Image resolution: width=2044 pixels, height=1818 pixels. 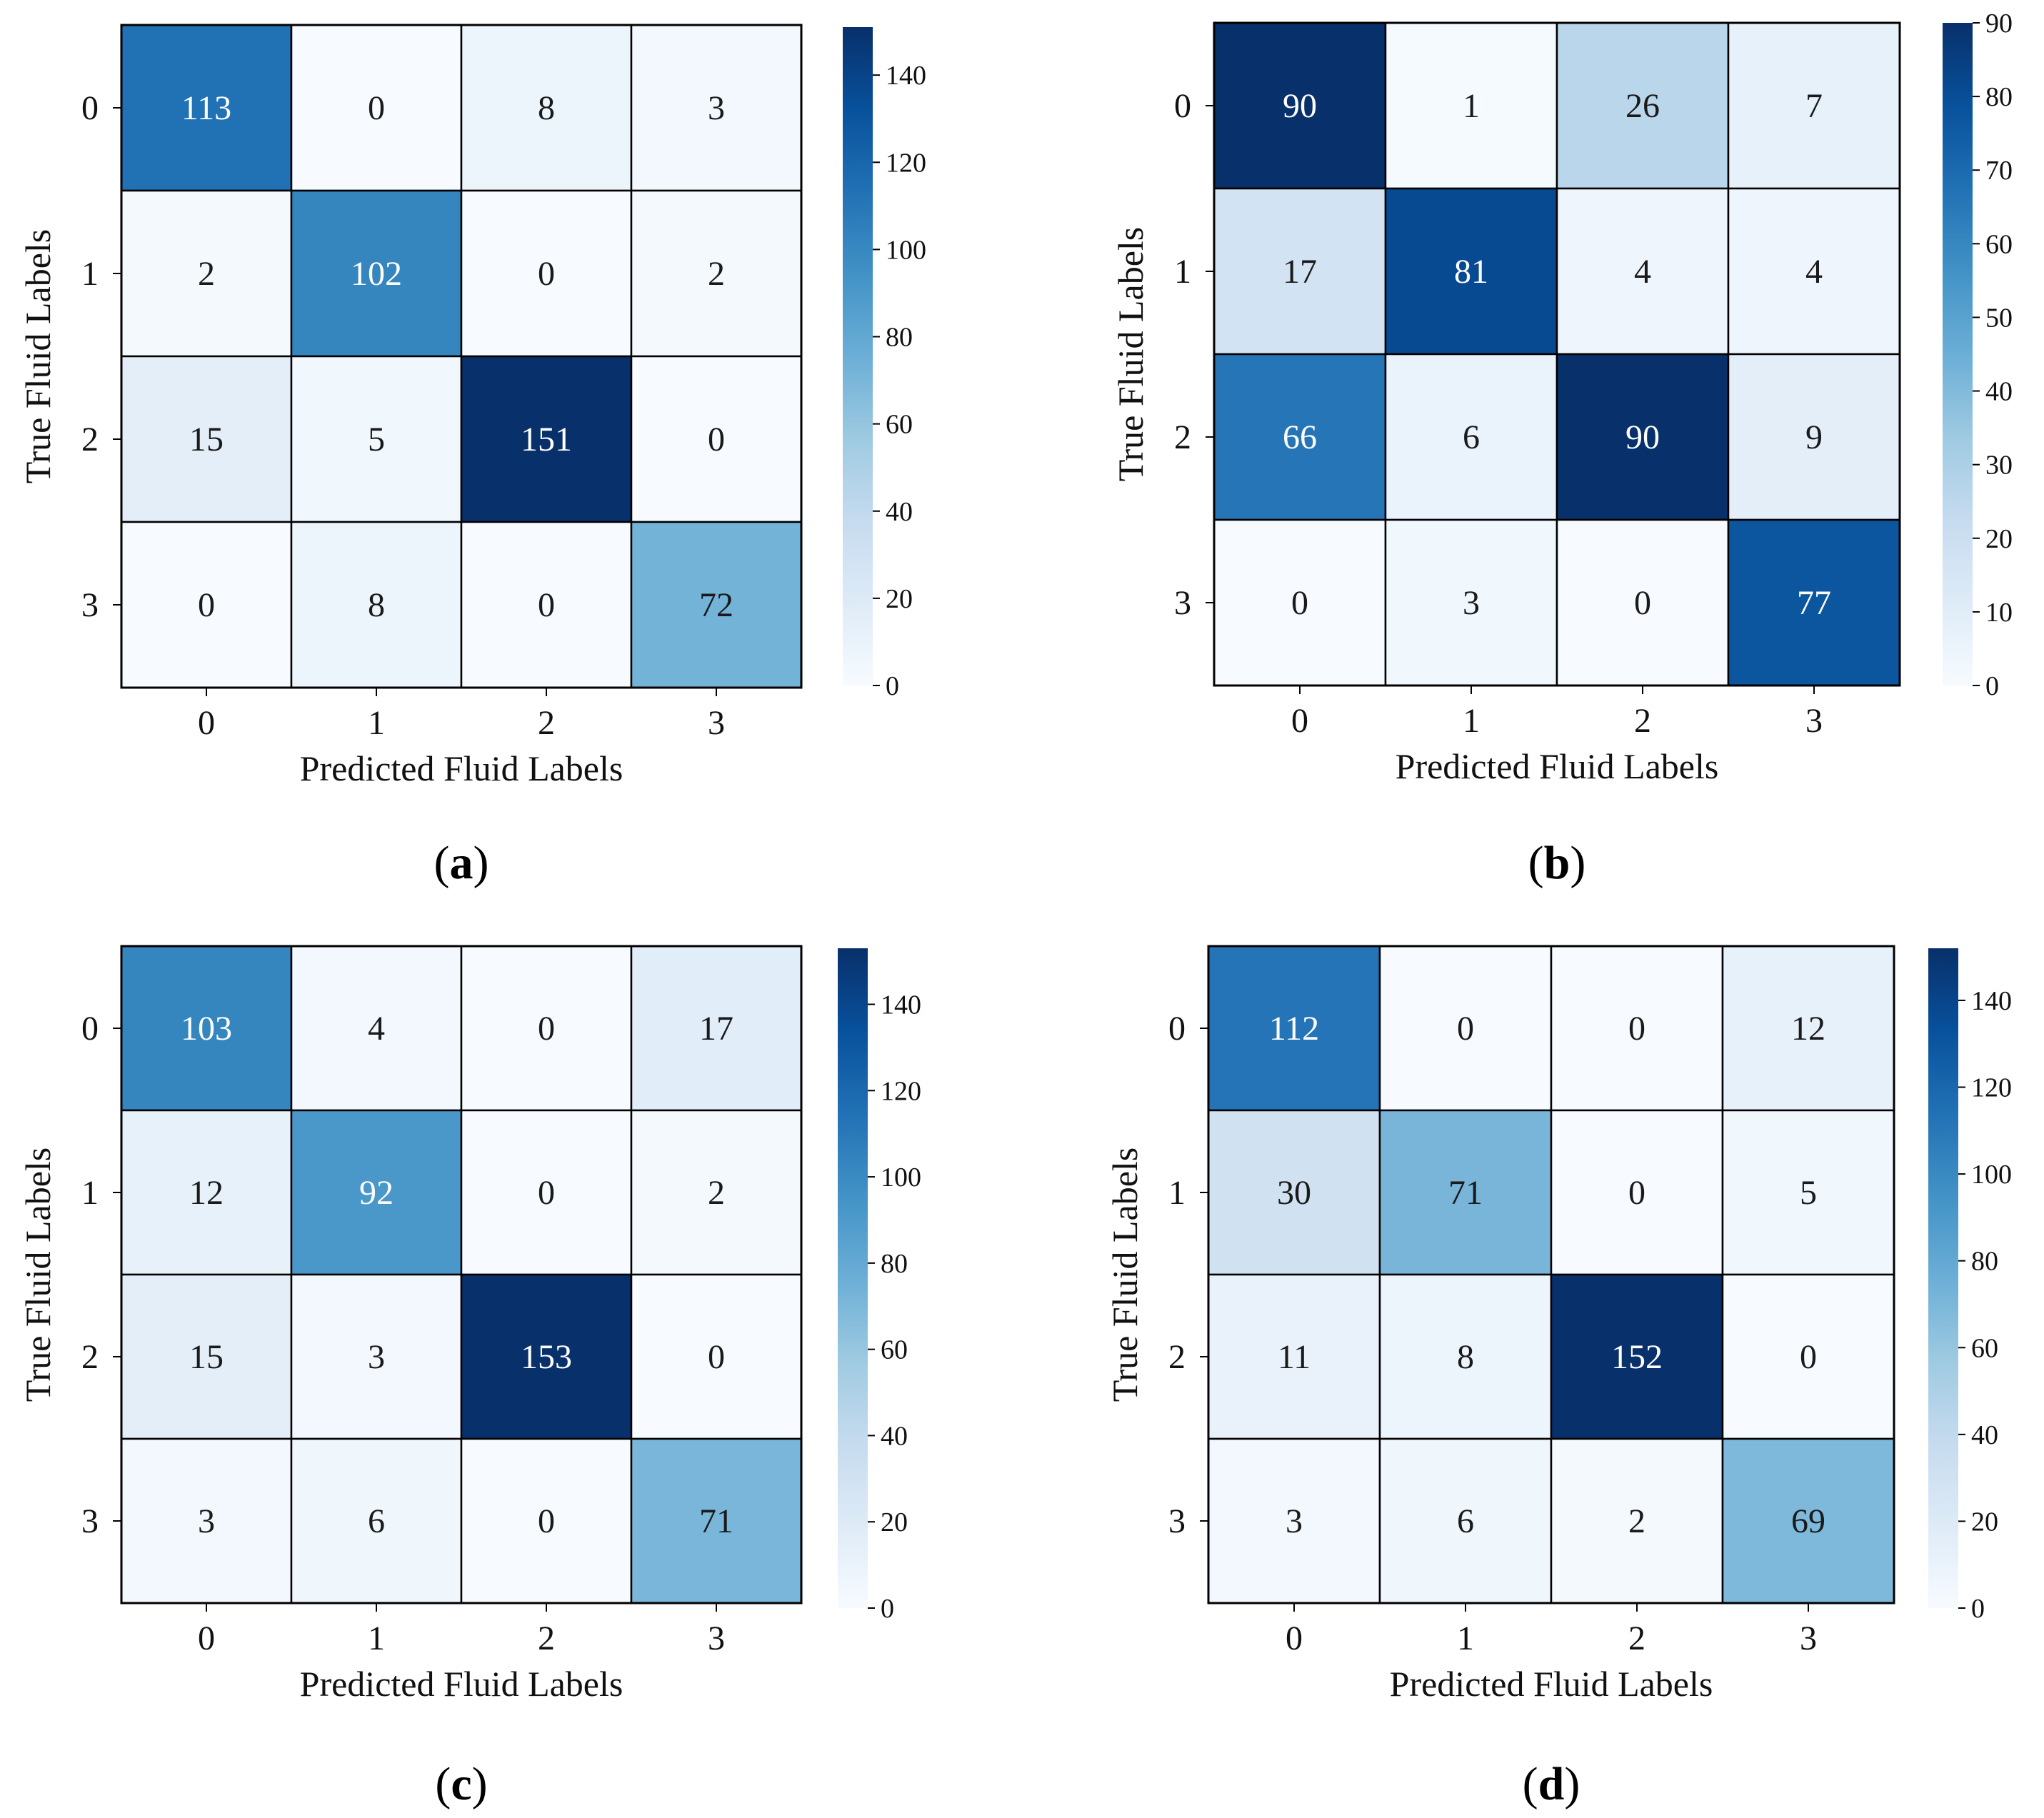 I want to click on x-tick-label: 2, so click(x=546, y=723).